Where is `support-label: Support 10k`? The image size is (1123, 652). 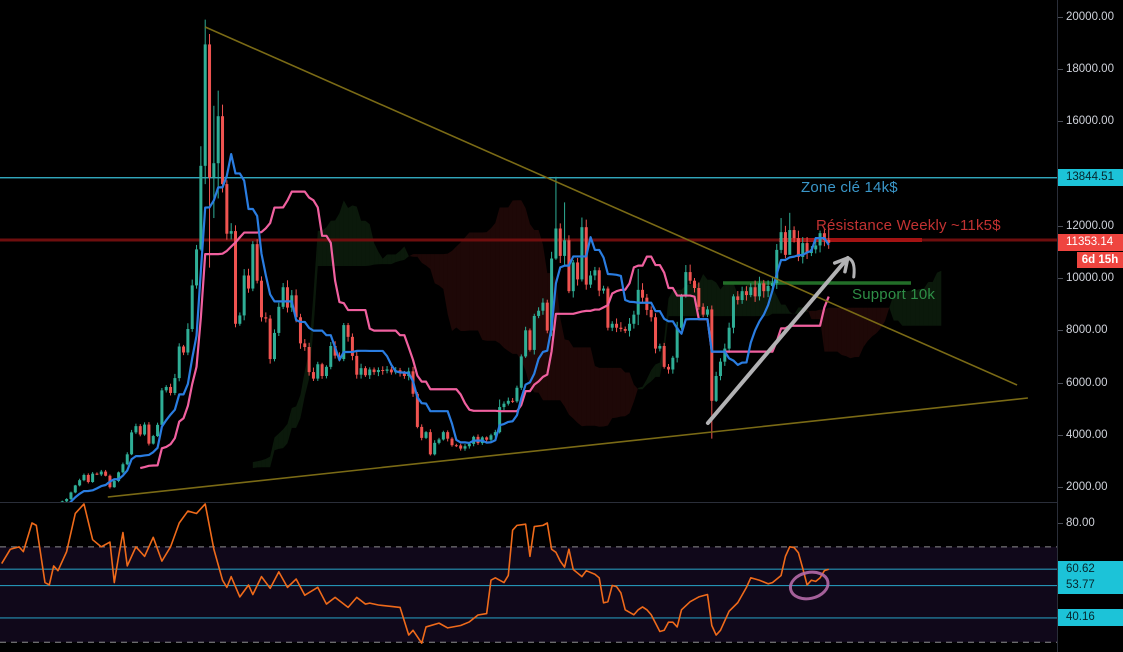
support-label: Support 10k is located at coordinates (894, 294).